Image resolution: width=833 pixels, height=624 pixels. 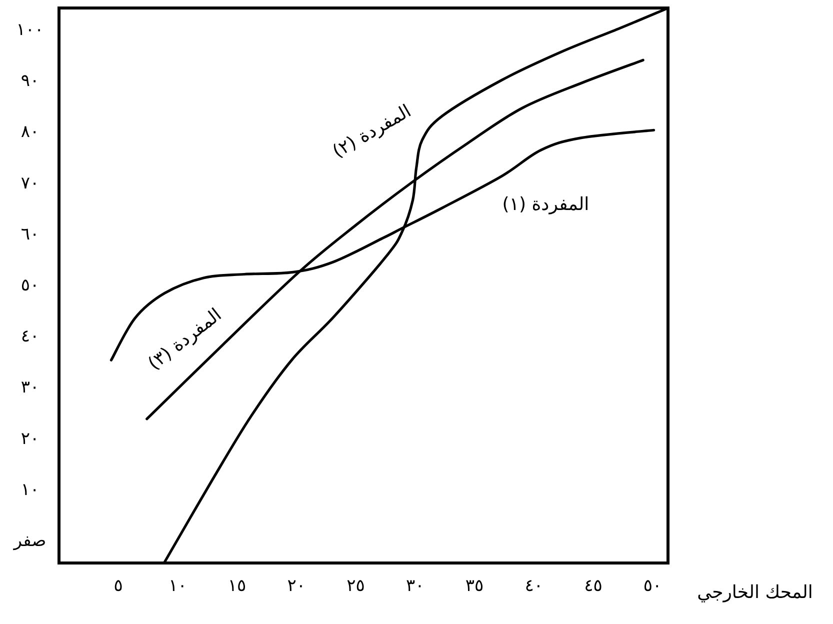 I want to click on x-tick-label: ٤٠, so click(x=533, y=586).